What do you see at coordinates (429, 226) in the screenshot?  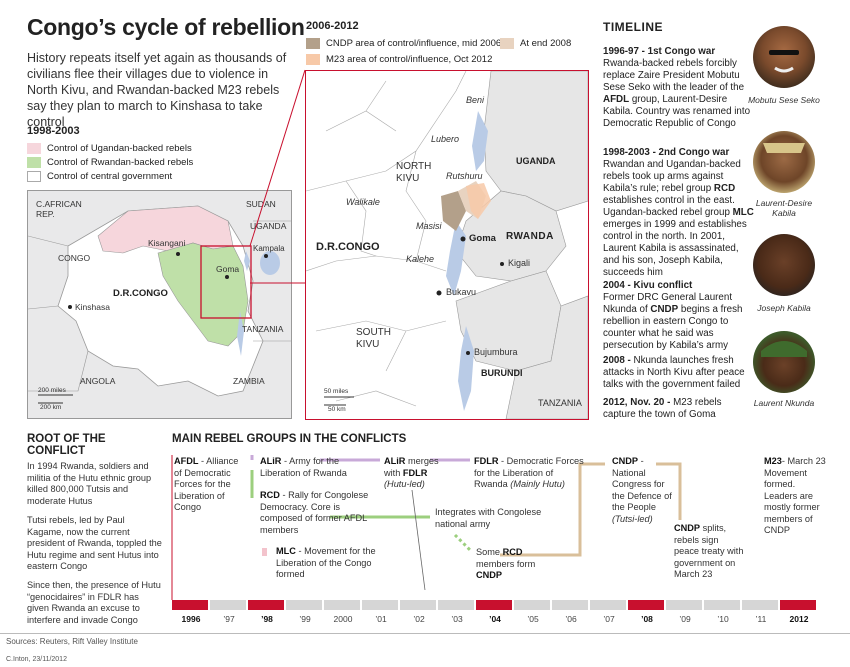 I see `map-label-masisi: Masisi` at bounding box center [429, 226].